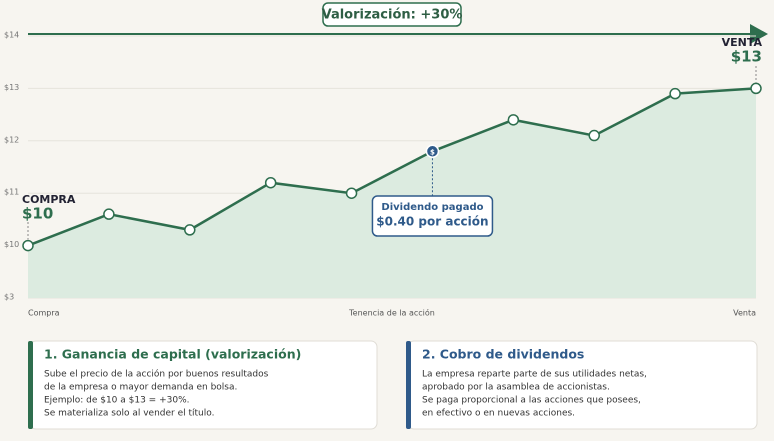  I want to click on x-tick-label: Venta, so click(744, 313).